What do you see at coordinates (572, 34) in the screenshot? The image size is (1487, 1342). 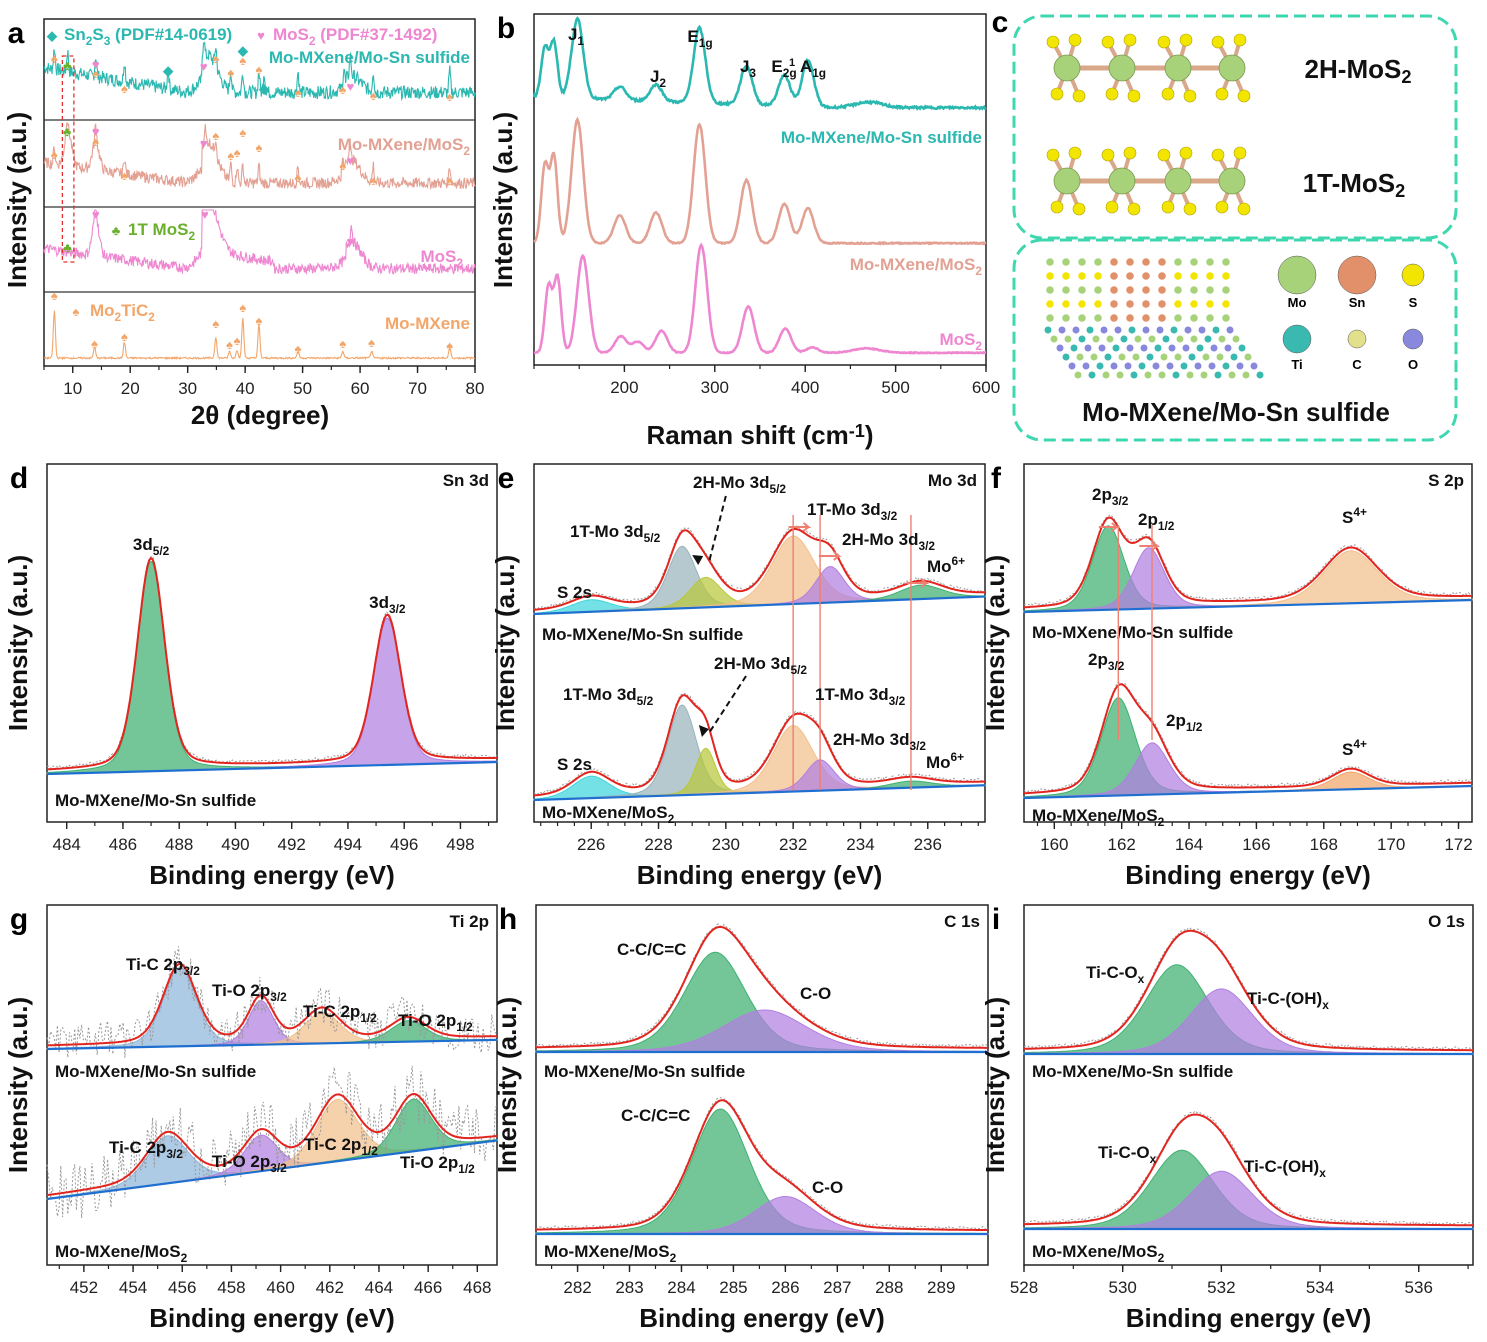 I see `text-segment: J` at bounding box center [572, 34].